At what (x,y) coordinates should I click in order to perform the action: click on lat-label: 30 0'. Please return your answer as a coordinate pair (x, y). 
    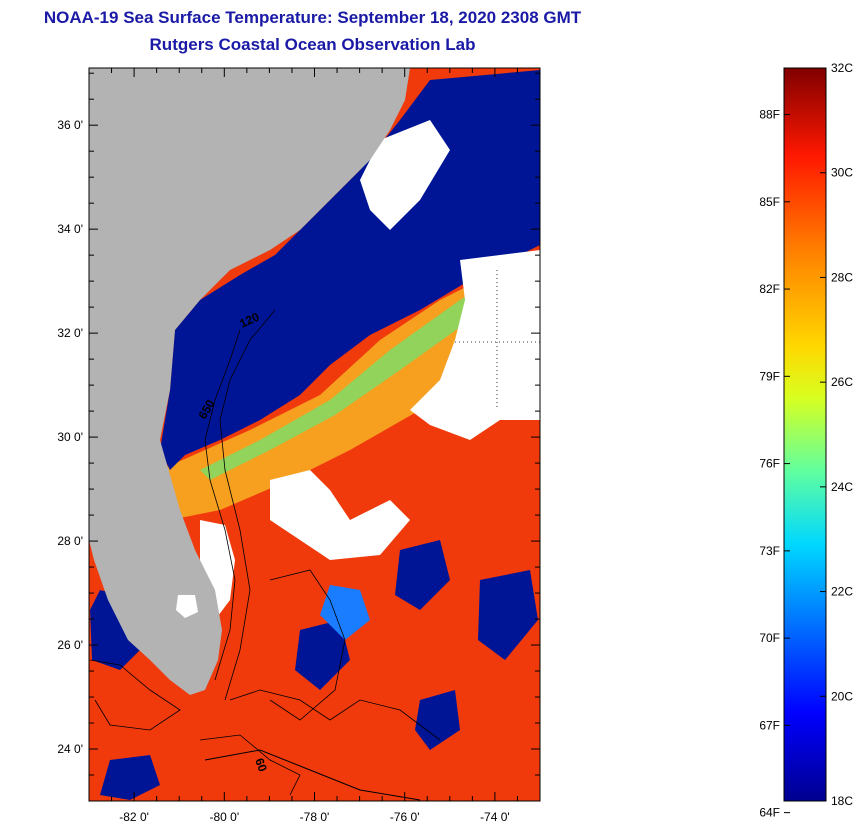
    Looking at the image, I should click on (70, 437).